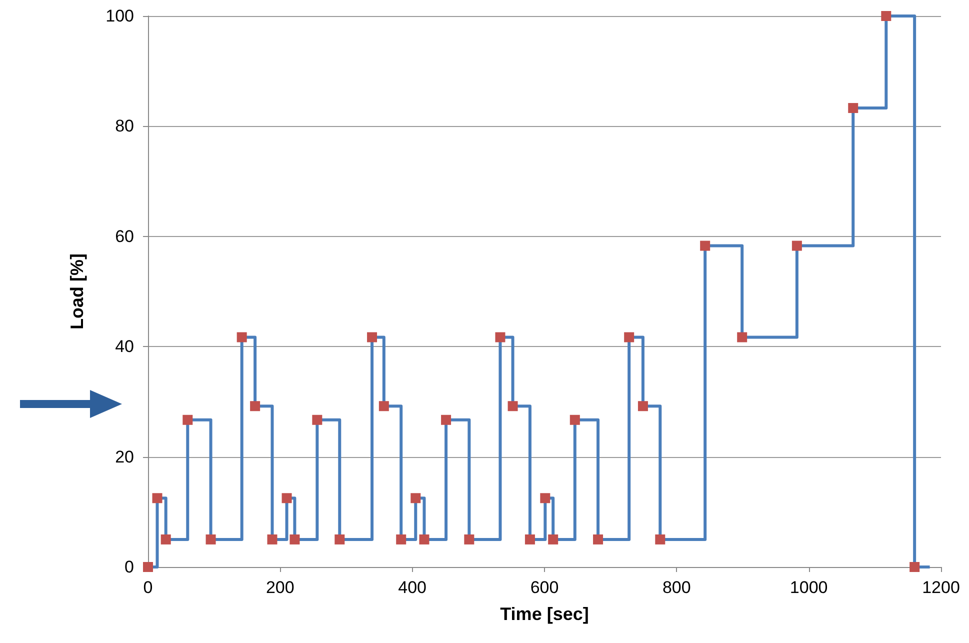 This screenshot has width=969, height=643. I want to click on x-tick-label: 200, so click(280, 587).